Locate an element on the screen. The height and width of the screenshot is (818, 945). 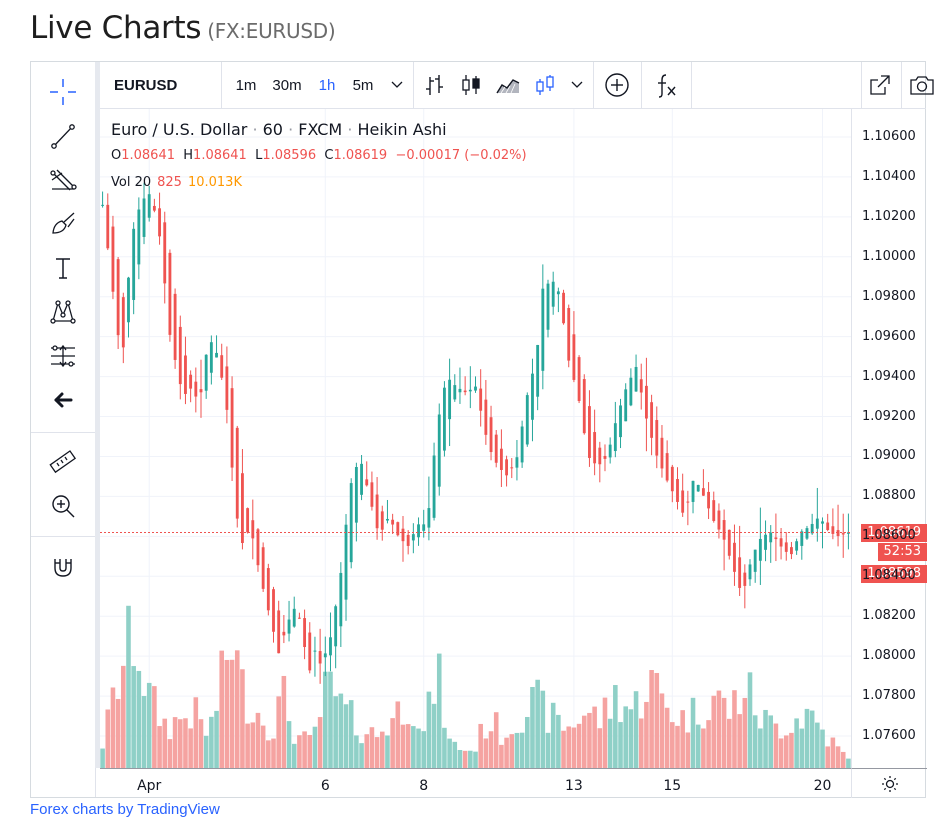
price-tick-label: 1.10000 is located at coordinates (889, 256).